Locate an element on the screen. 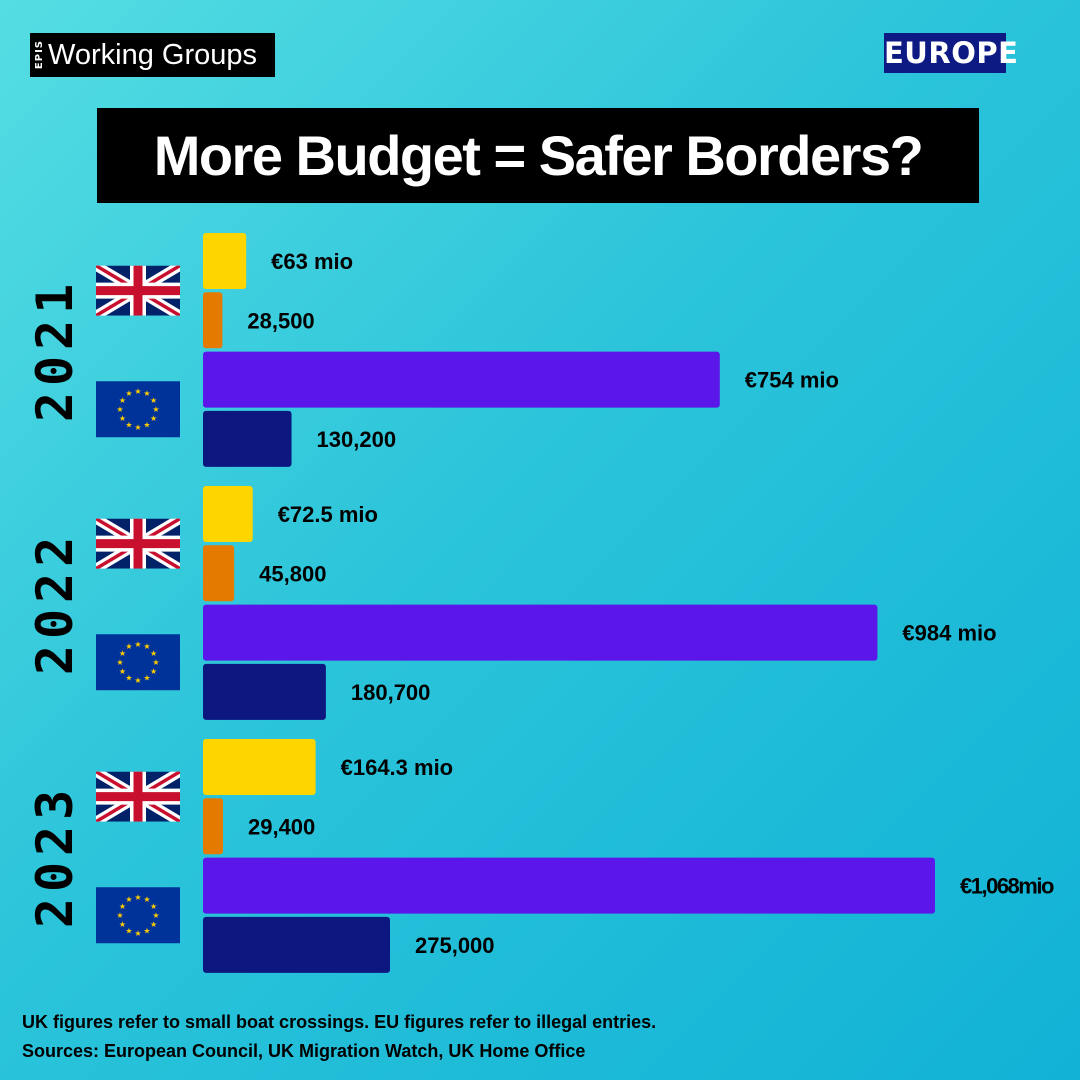 Image resolution: width=1080 pixels, height=1080 pixels. epis-working-groups-logo: EPIS Working Groups is located at coordinates (152, 55).